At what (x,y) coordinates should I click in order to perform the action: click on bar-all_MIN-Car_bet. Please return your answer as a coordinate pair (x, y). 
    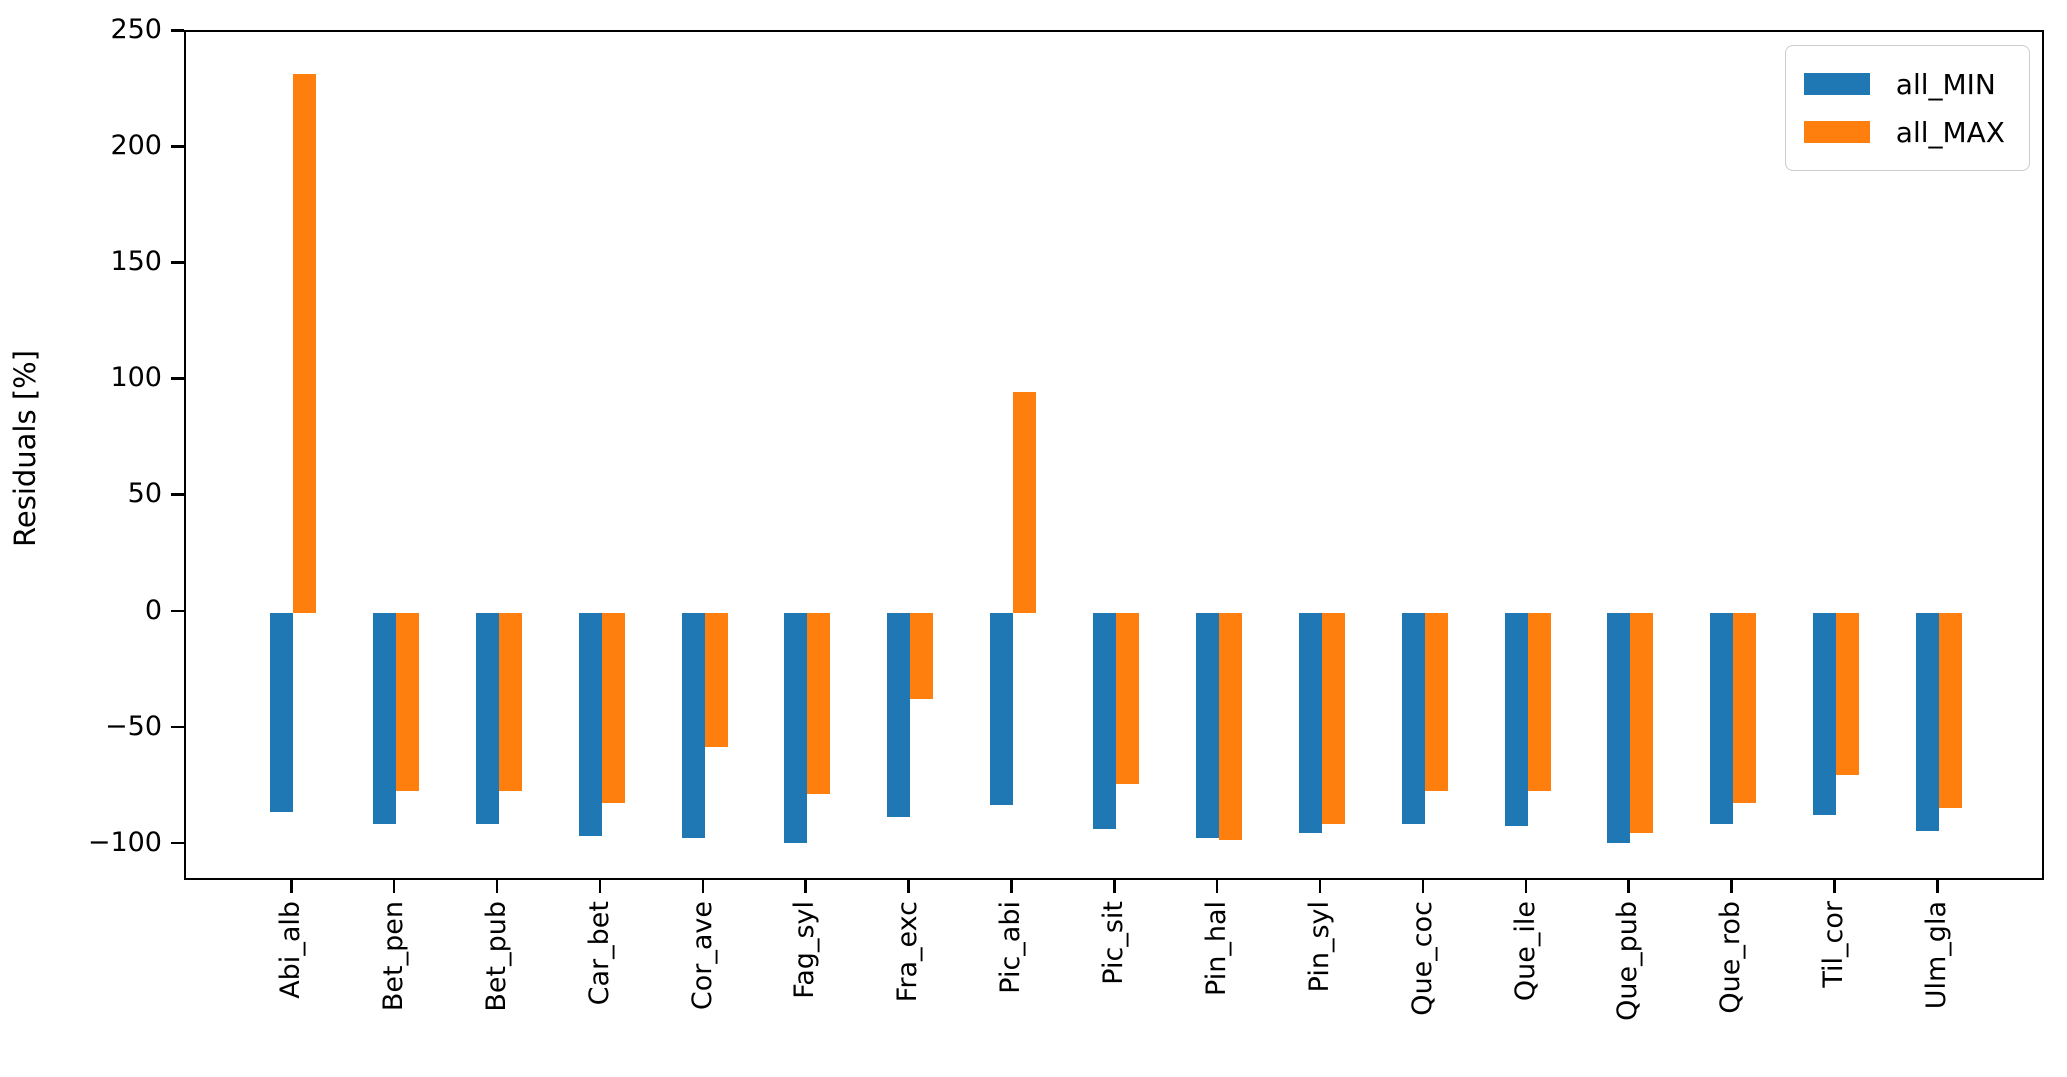
    Looking at the image, I should click on (590, 724).